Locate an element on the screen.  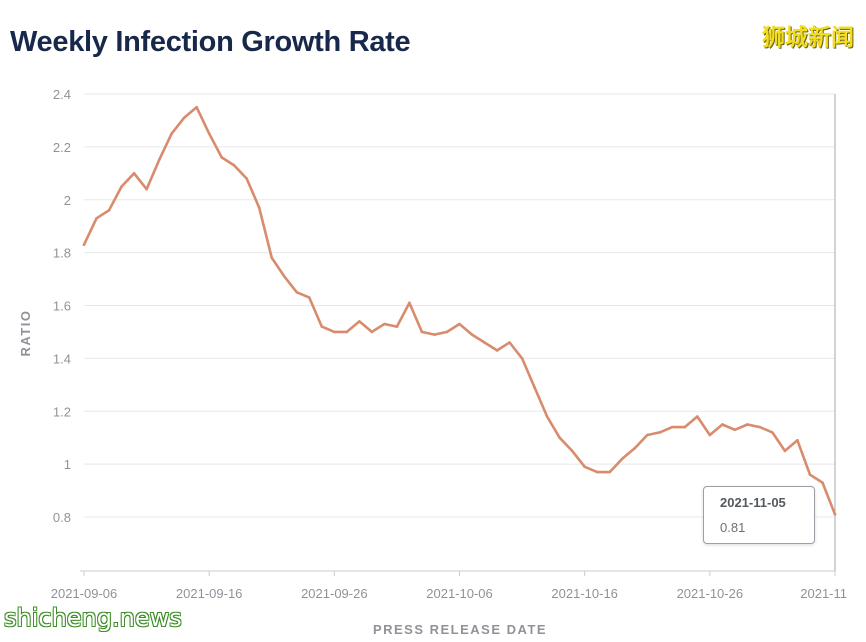
y-tick-label: 1.6 is located at coordinates (62, 306).